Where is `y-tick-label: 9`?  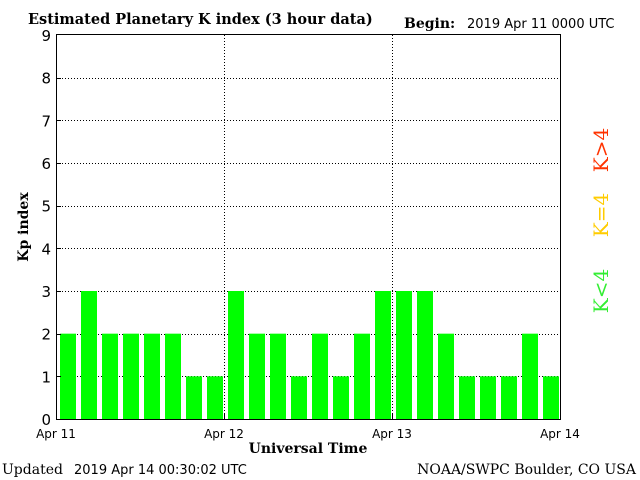
y-tick-label: 9 is located at coordinates (46, 36).